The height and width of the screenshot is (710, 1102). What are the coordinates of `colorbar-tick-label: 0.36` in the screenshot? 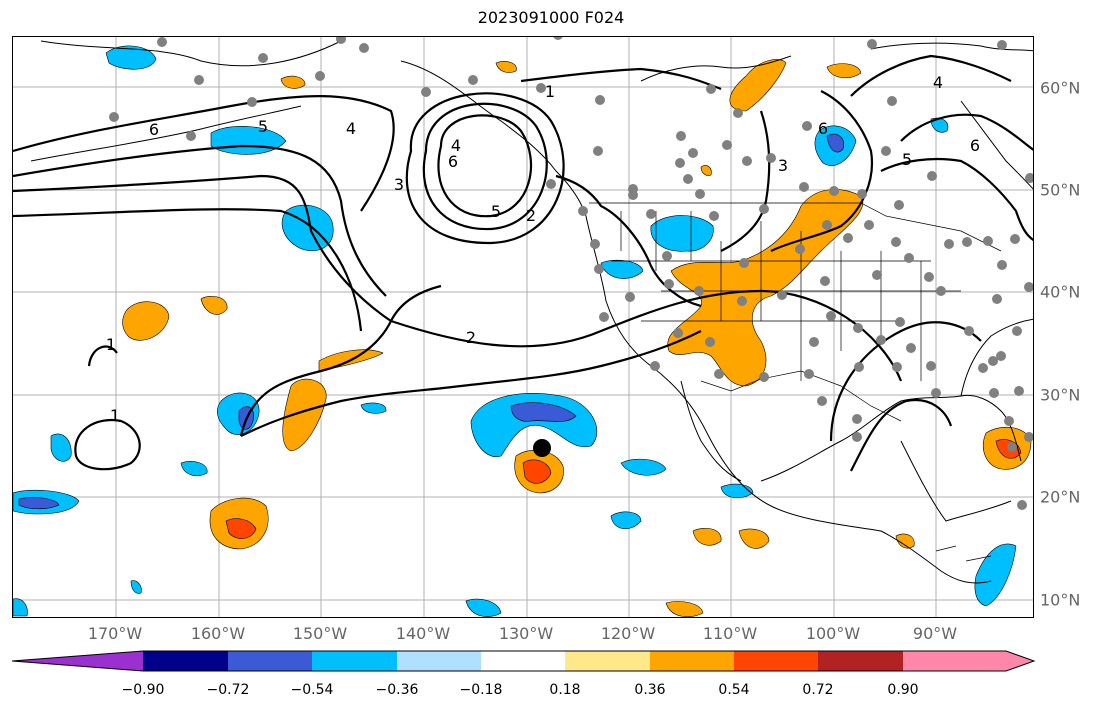 It's located at (650, 690).